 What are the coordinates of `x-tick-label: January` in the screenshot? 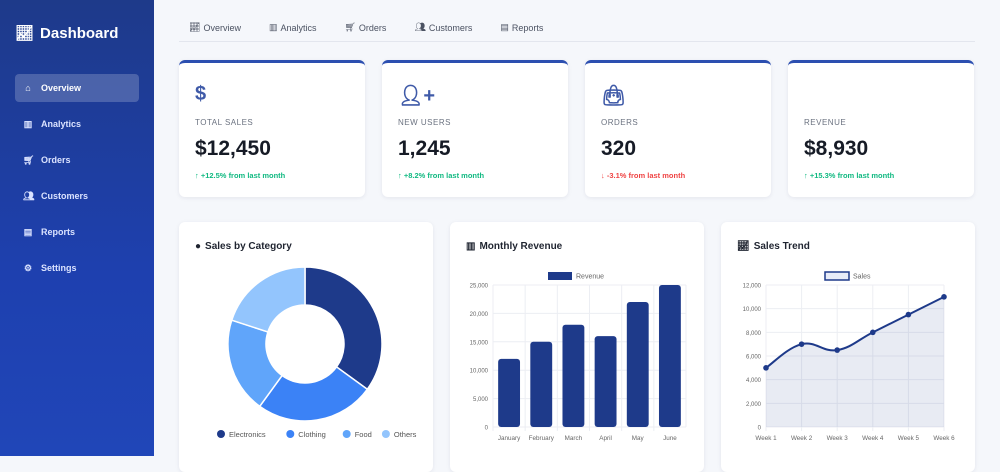 It's located at (509, 438).